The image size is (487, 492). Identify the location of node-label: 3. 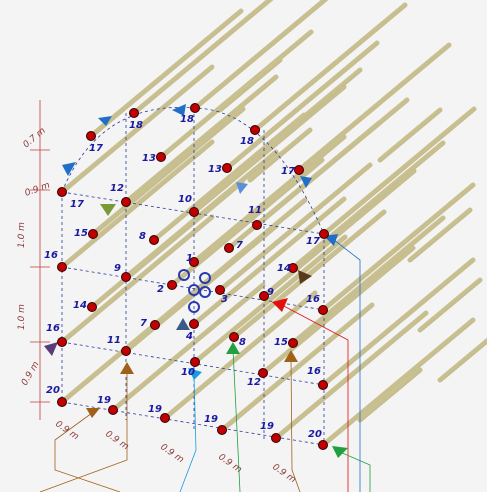
(224, 299).